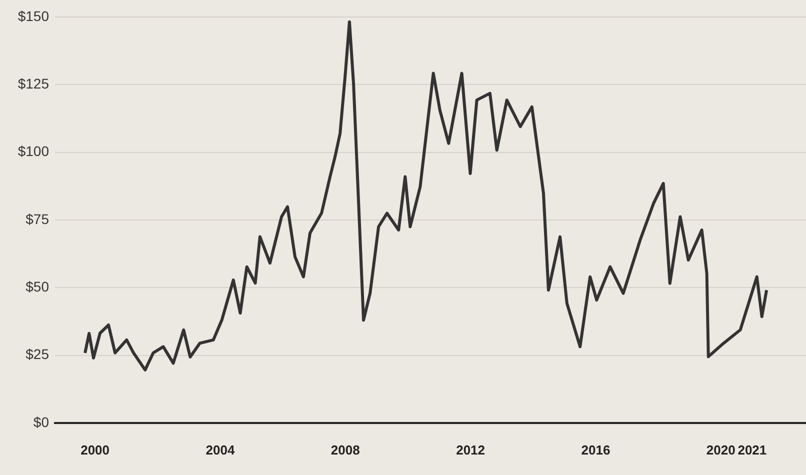 Image resolution: width=806 pixels, height=475 pixels. What do you see at coordinates (471, 450) in the screenshot?
I see `x-tick-label: 2012` at bounding box center [471, 450].